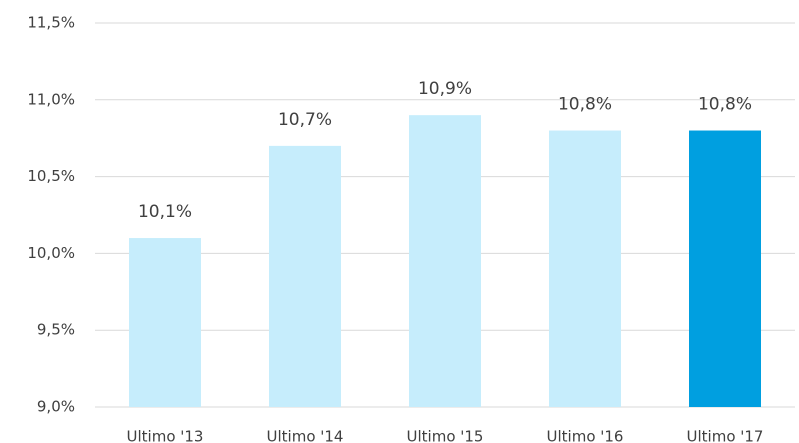 Image resolution: width=799 pixels, height=443 pixels. Describe the element at coordinates (725, 435) in the screenshot. I see `x-tick-label: Ultimo '17` at that location.